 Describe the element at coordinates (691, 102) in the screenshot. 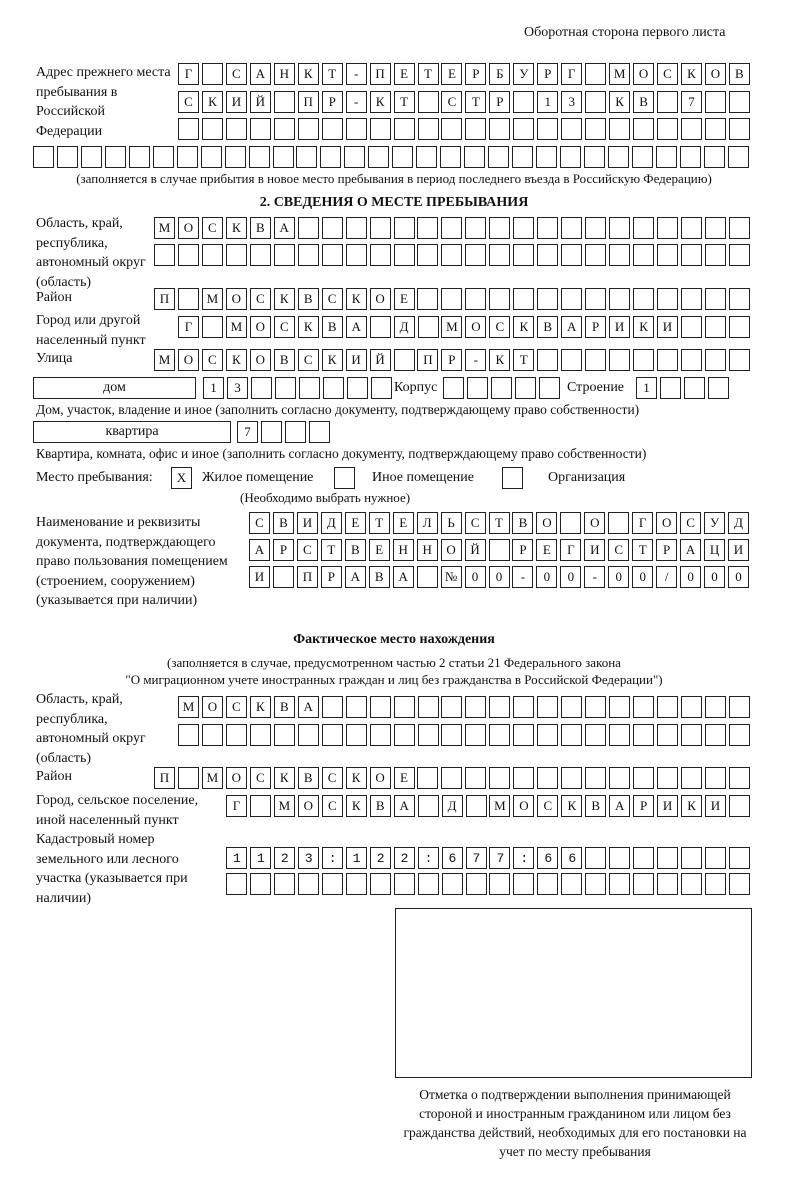

I see `char-cell: 7` at that location.